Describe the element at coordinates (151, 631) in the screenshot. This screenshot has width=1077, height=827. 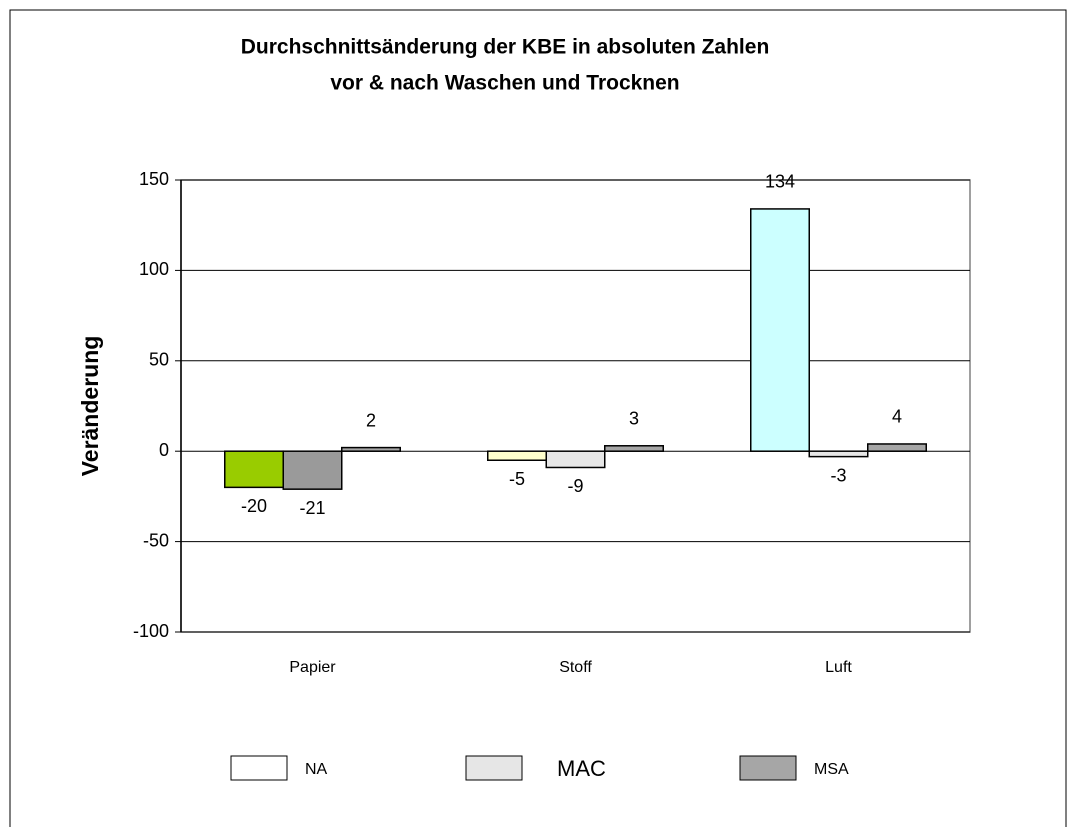
I see `y-tick-label: -100` at that location.